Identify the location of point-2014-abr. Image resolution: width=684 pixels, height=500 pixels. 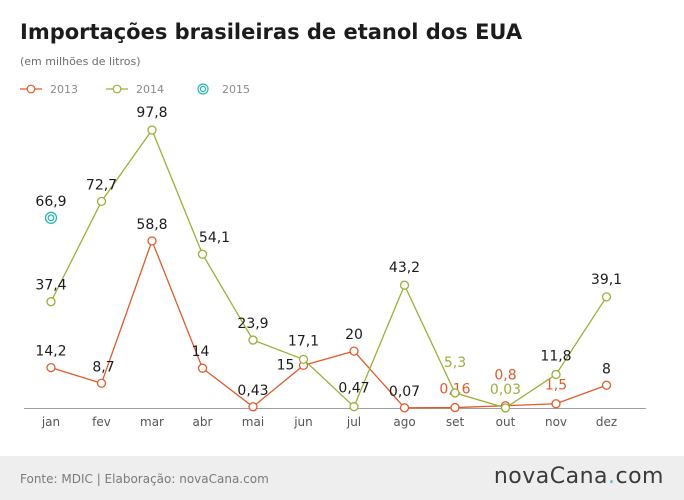
(202, 254).